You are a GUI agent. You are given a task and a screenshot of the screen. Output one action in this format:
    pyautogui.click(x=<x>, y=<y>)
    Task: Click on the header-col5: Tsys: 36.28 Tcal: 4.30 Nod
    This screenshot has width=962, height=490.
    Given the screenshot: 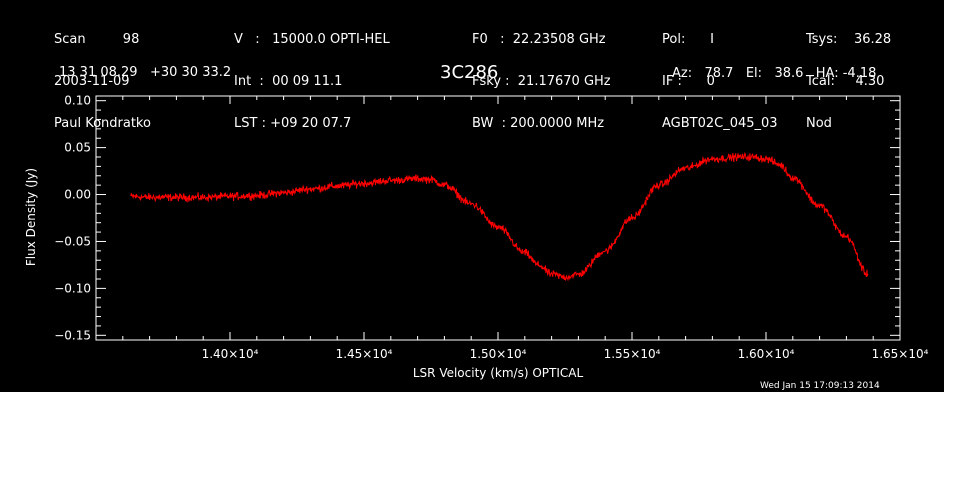 What is the action you would take?
    pyautogui.click(x=848, y=82)
    